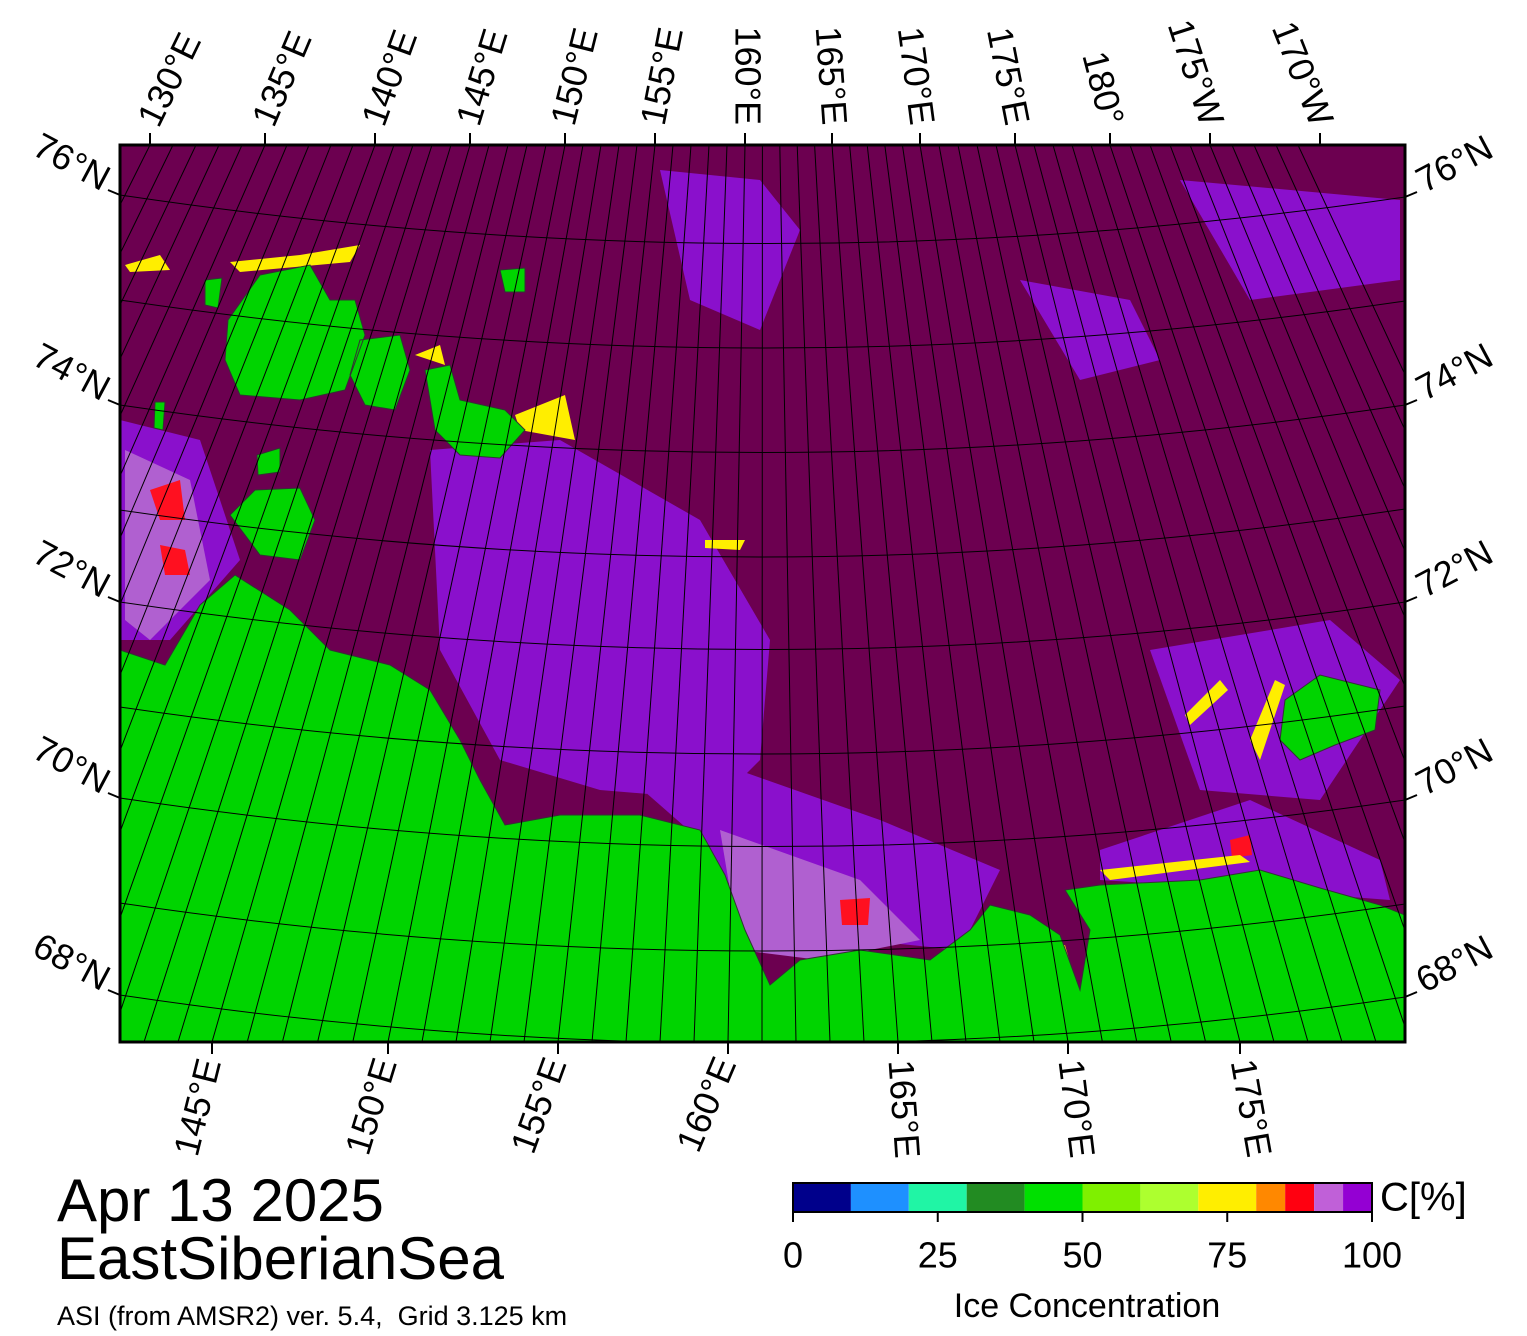  What do you see at coordinates (281, 78) in the screenshot?
I see `lon-label: 135°E` at bounding box center [281, 78].